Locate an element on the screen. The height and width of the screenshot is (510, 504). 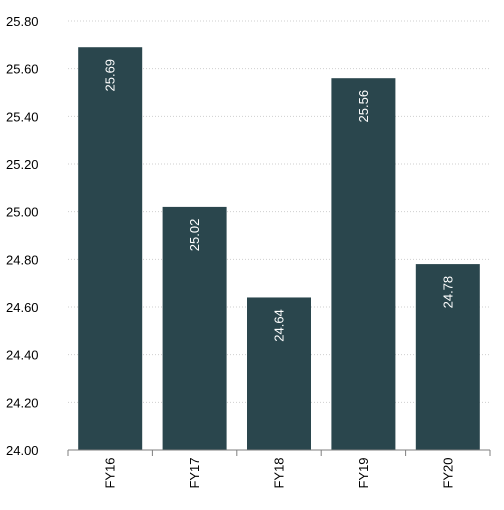
data-label: 24.64 is located at coordinates (279, 325).